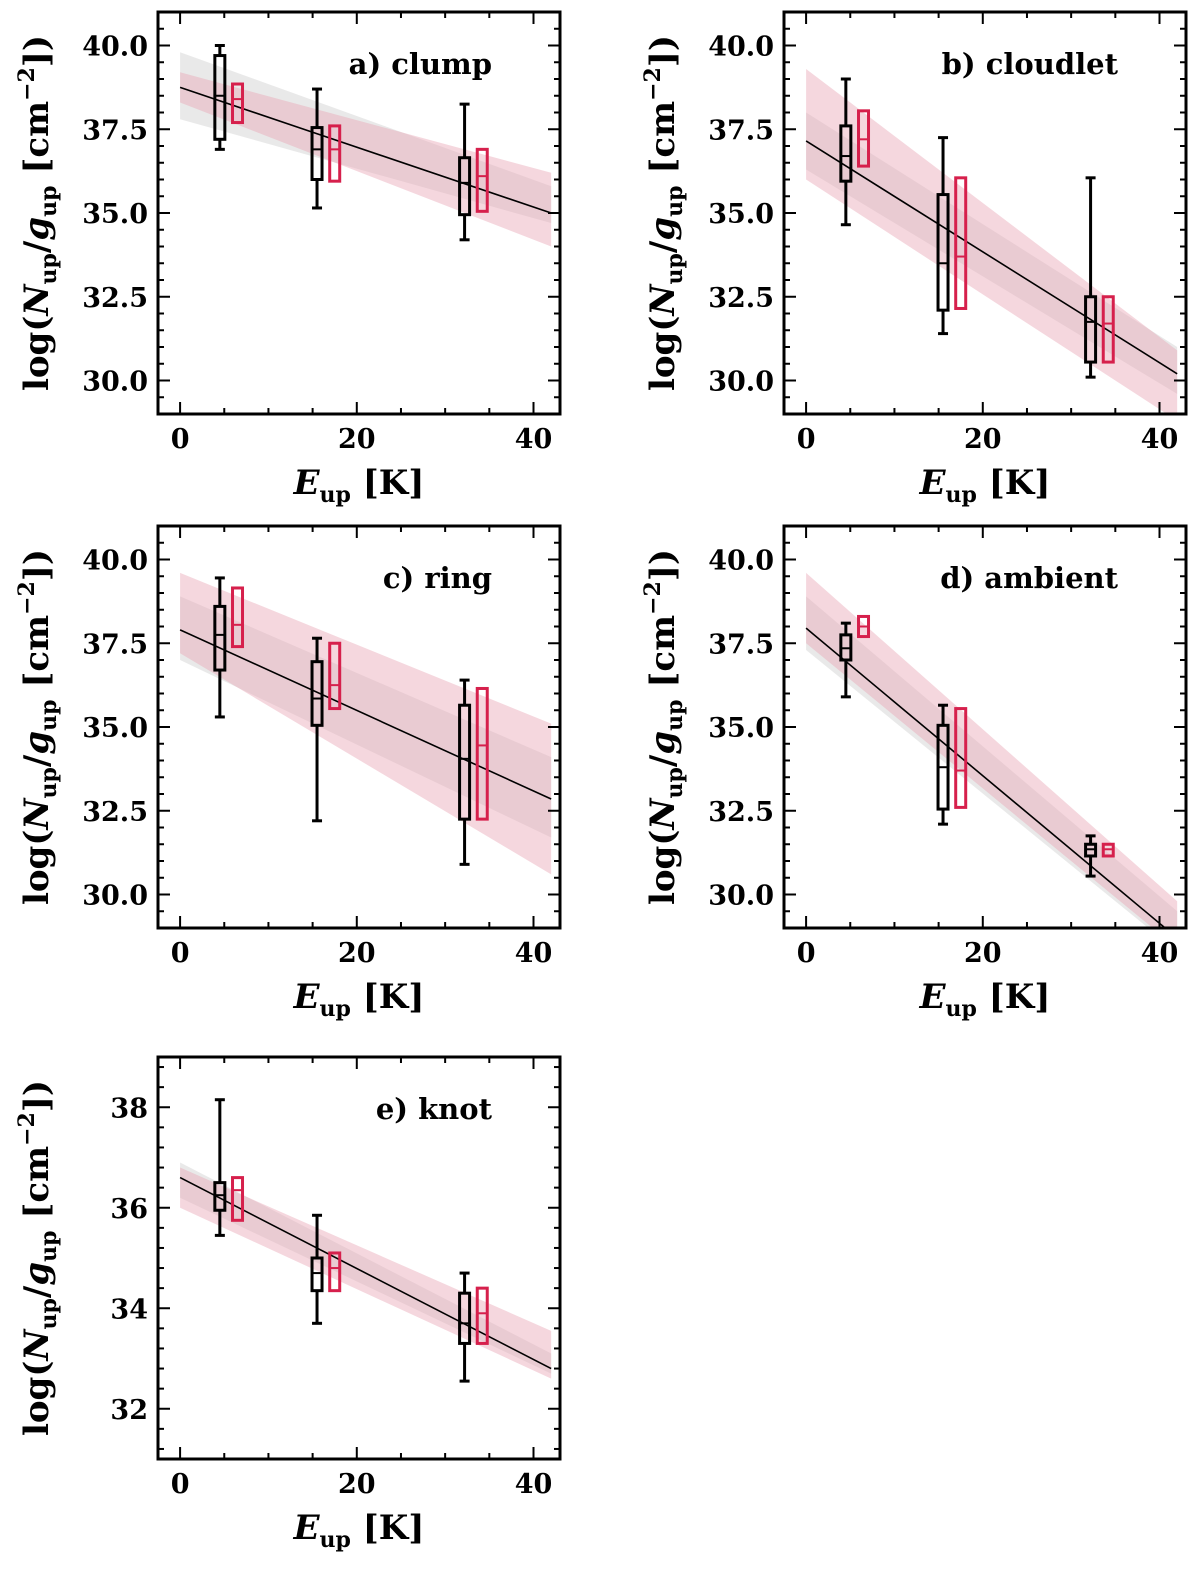 The width and height of the screenshot is (1200, 1573). What do you see at coordinates (741, 644) in the screenshot?
I see `y-tick-label: 37.5` at bounding box center [741, 644].